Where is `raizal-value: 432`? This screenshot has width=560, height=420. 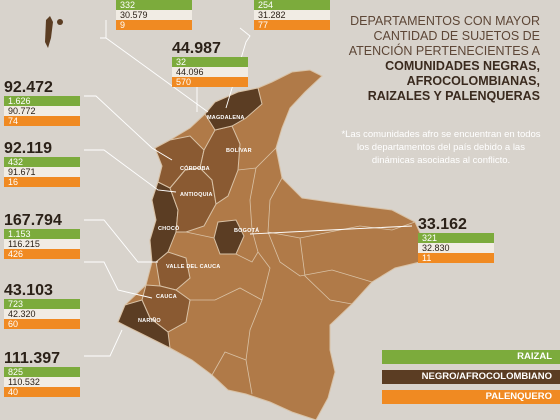 raizal-value: 432 is located at coordinates (42, 162).